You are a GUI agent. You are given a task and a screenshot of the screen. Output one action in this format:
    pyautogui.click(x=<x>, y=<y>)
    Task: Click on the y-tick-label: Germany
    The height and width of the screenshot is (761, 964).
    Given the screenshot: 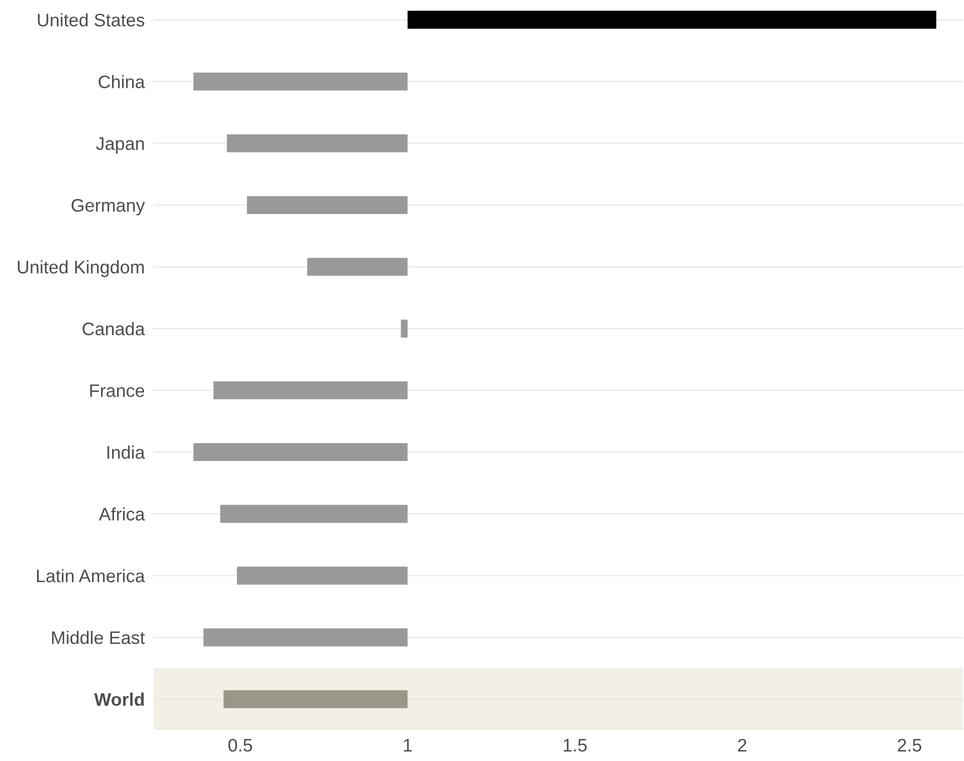 What is the action you would take?
    pyautogui.click(x=108, y=207)
    